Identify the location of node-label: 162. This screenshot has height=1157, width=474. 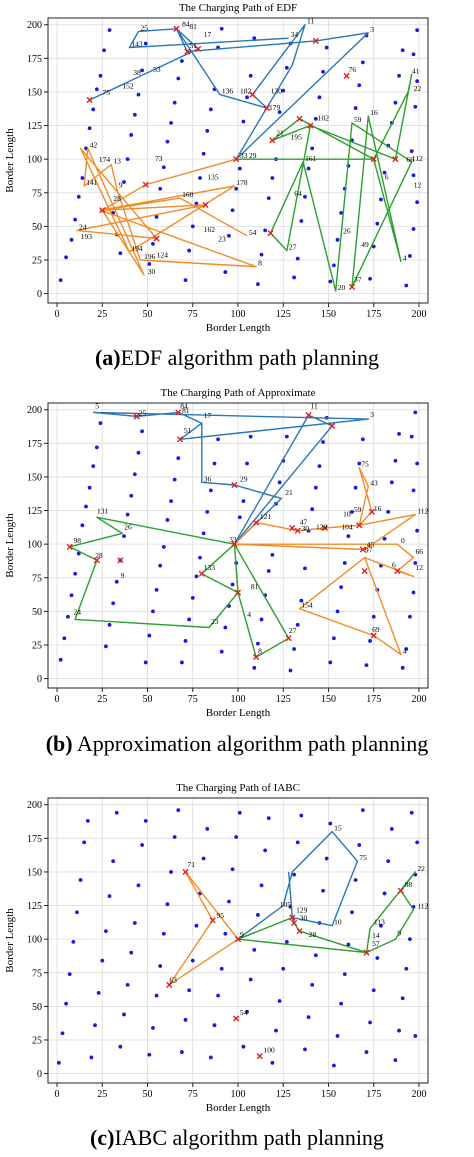
(210, 229).